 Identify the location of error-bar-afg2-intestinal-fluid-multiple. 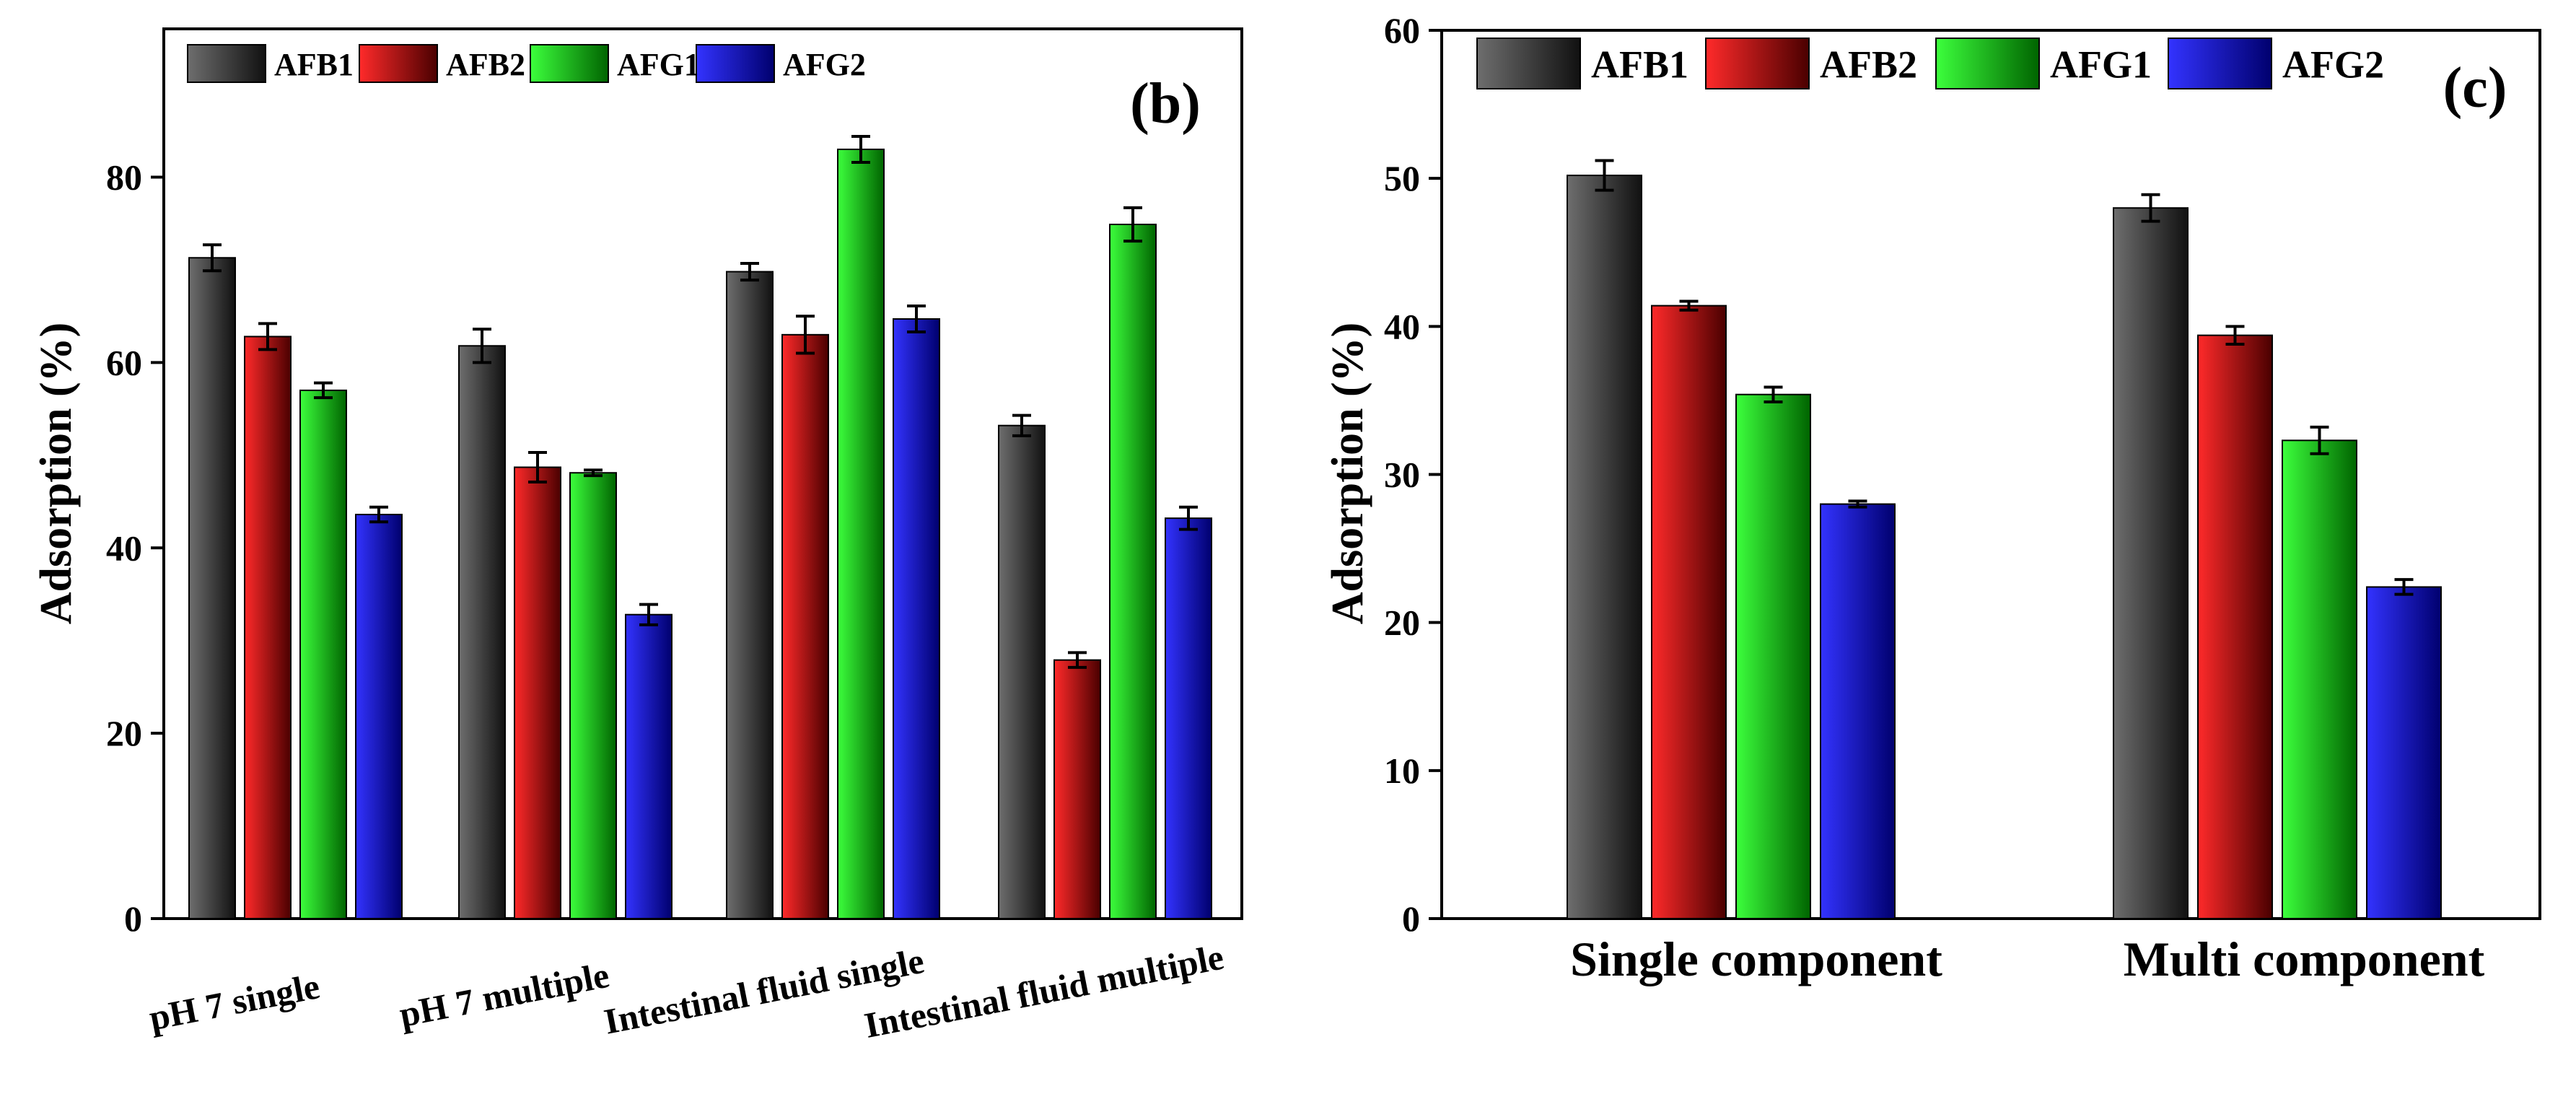
(1188, 518).